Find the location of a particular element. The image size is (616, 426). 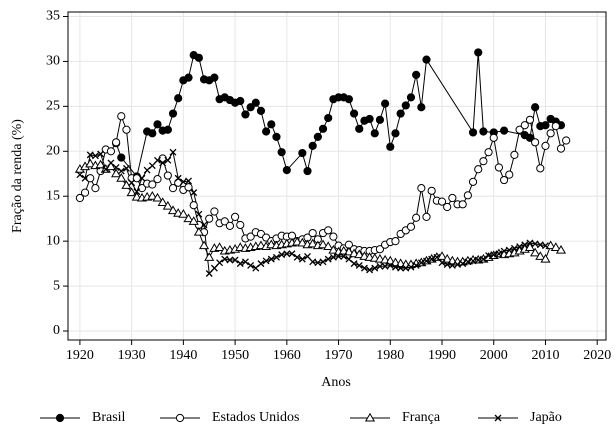

legend-label: Estados Unidos is located at coordinates (256, 417).